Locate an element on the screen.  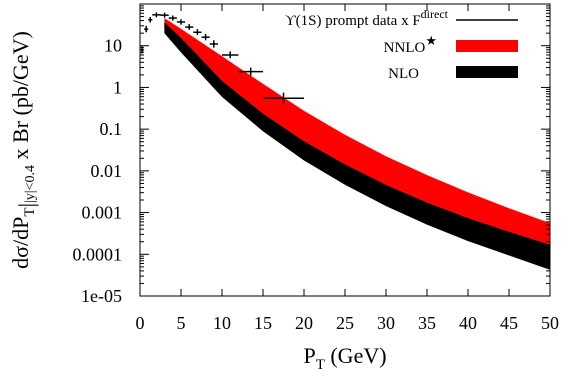
y-tick-label: 0.1 is located at coordinates (111, 129).